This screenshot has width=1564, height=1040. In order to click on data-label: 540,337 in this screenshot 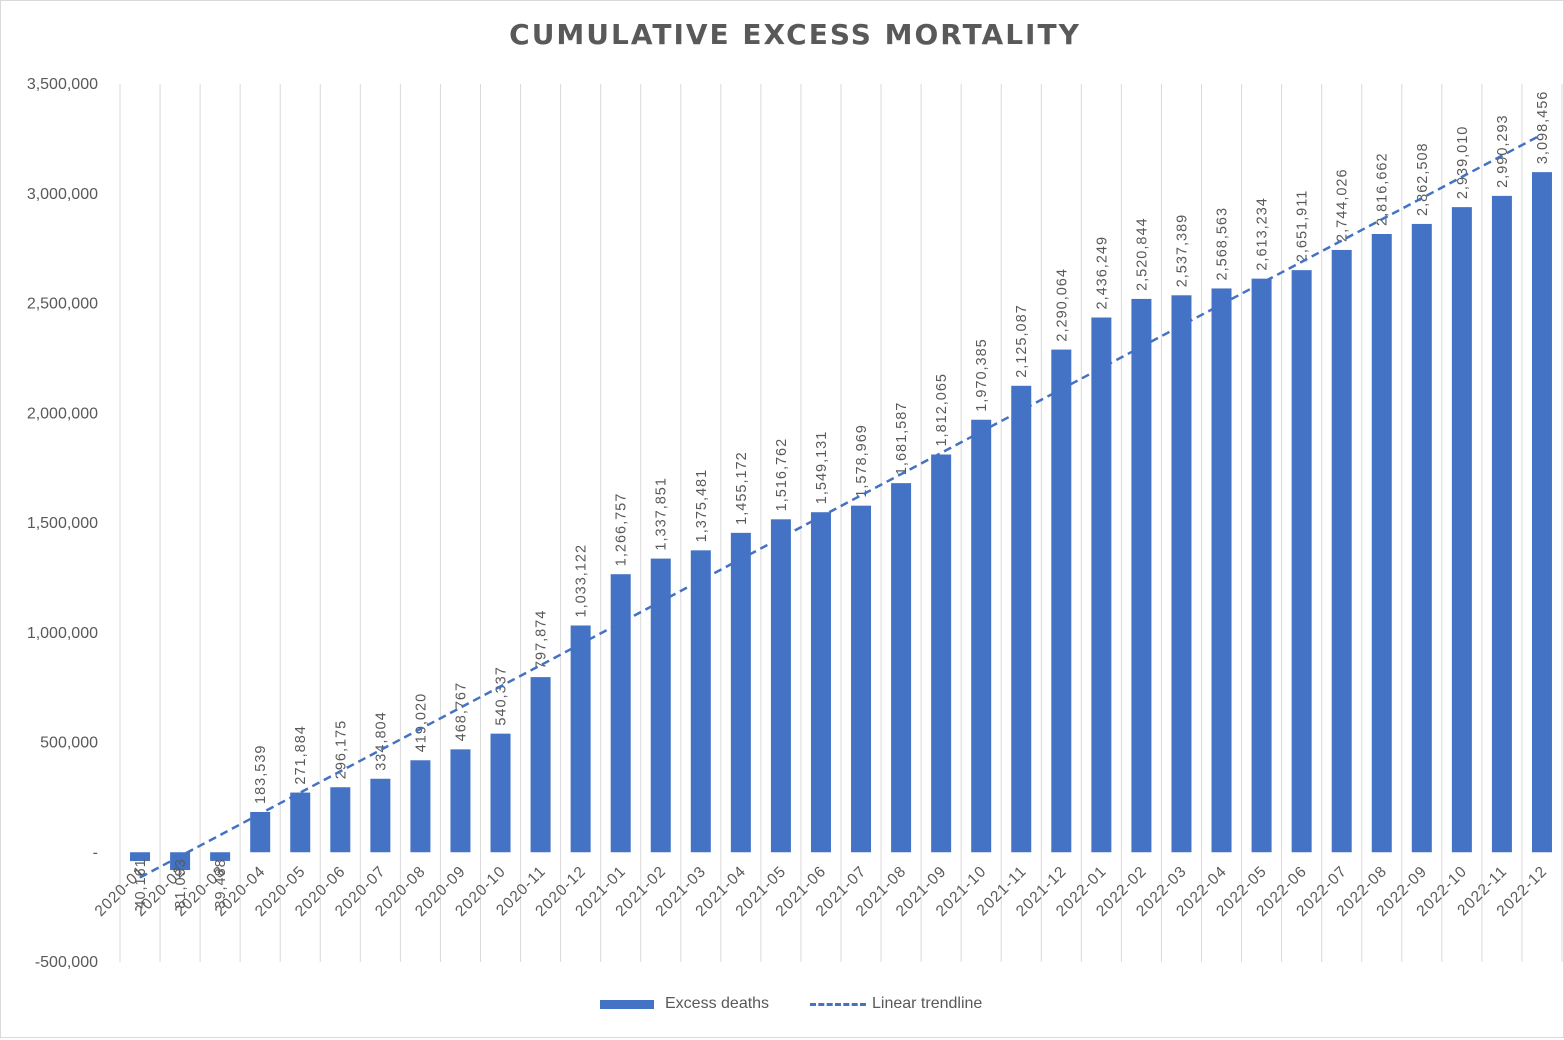, I will do `click(502, 695)`.